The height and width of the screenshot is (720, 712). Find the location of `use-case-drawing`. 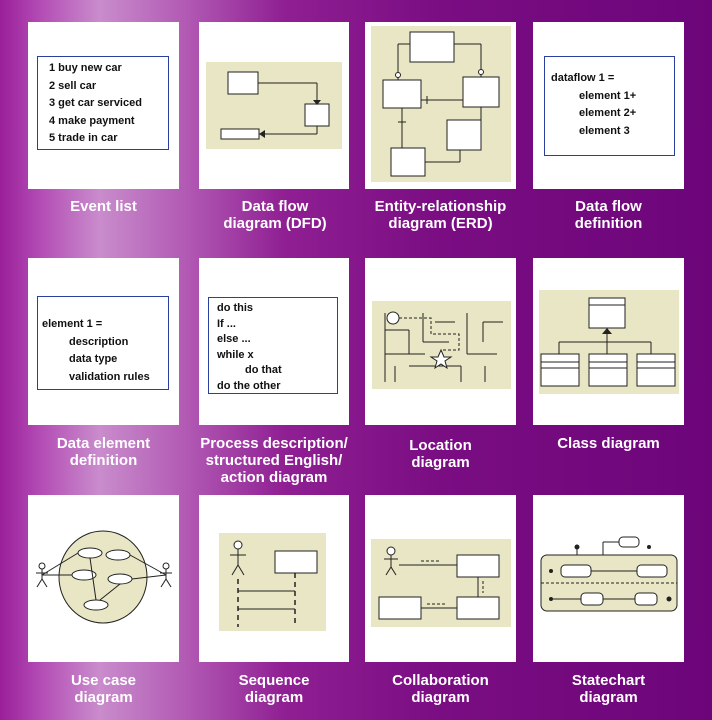

use-case-drawing is located at coordinates (104, 577).